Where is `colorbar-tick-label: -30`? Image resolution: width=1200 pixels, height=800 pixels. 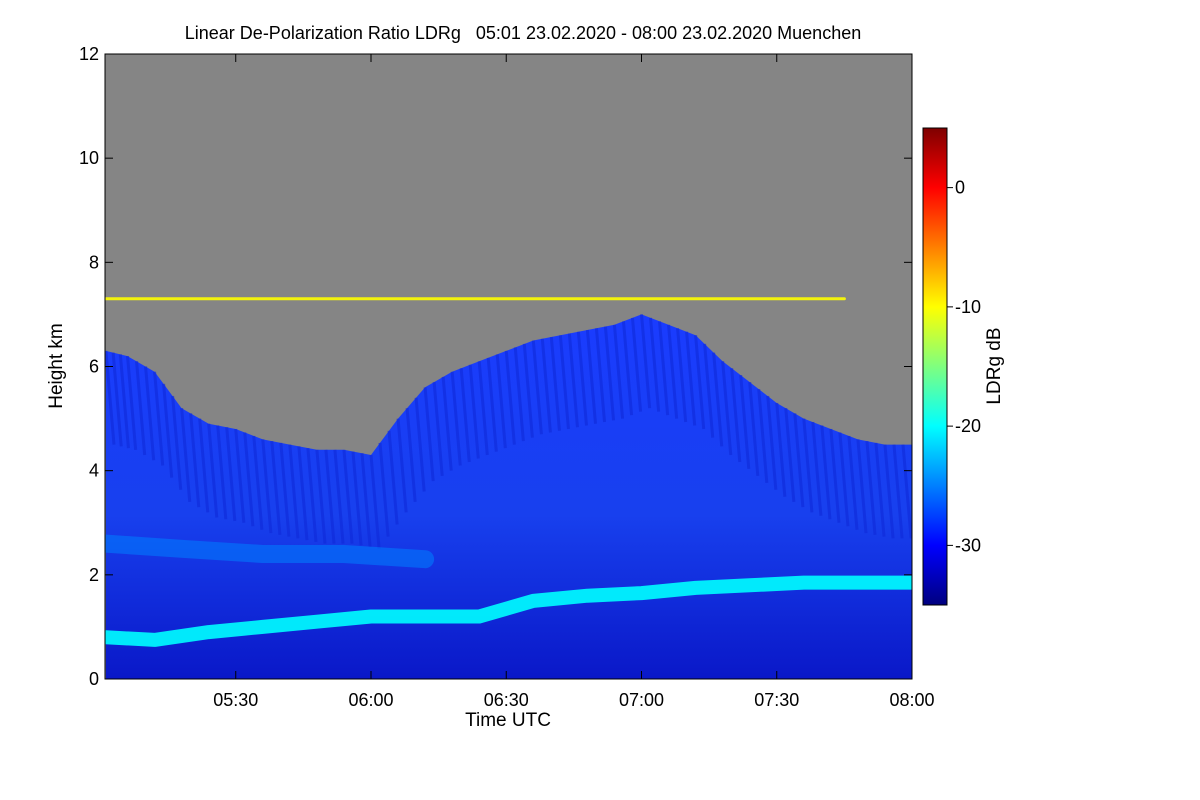
colorbar-tick-label: -30 is located at coordinates (968, 545).